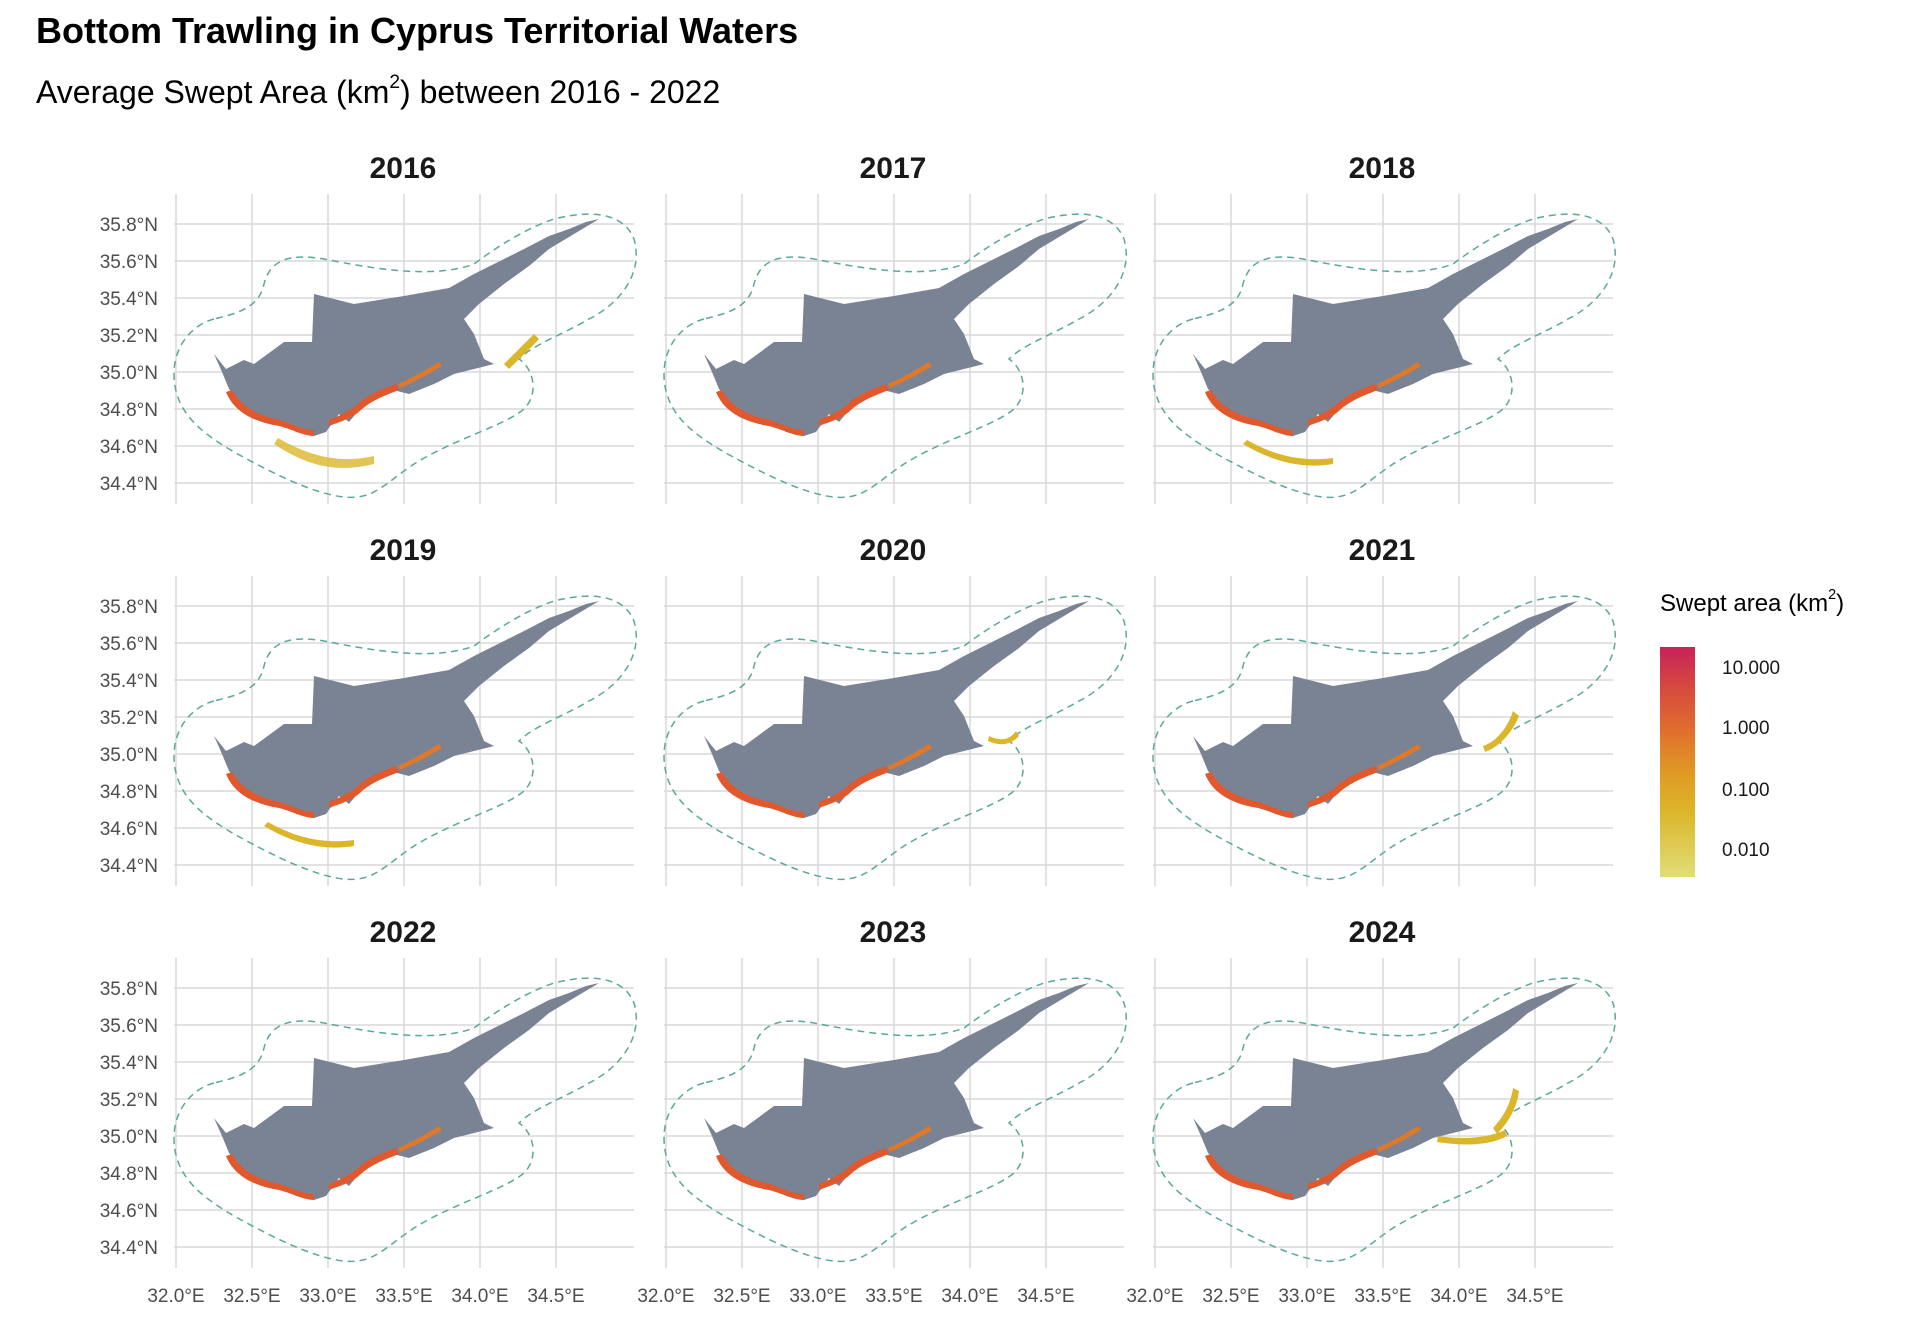  I want to click on facet-2022, so click(405, 1113).